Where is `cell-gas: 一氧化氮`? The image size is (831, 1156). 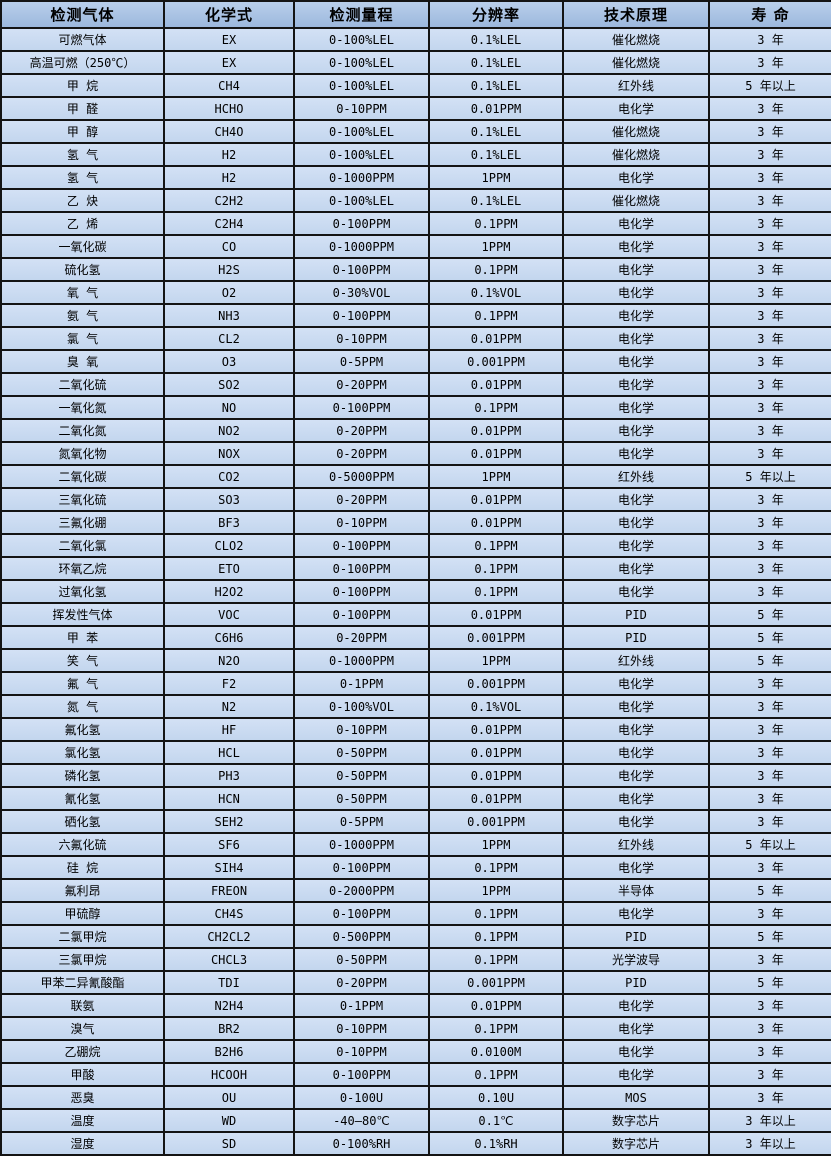
cell-gas: 一氧化氮 is located at coordinates (82, 407).